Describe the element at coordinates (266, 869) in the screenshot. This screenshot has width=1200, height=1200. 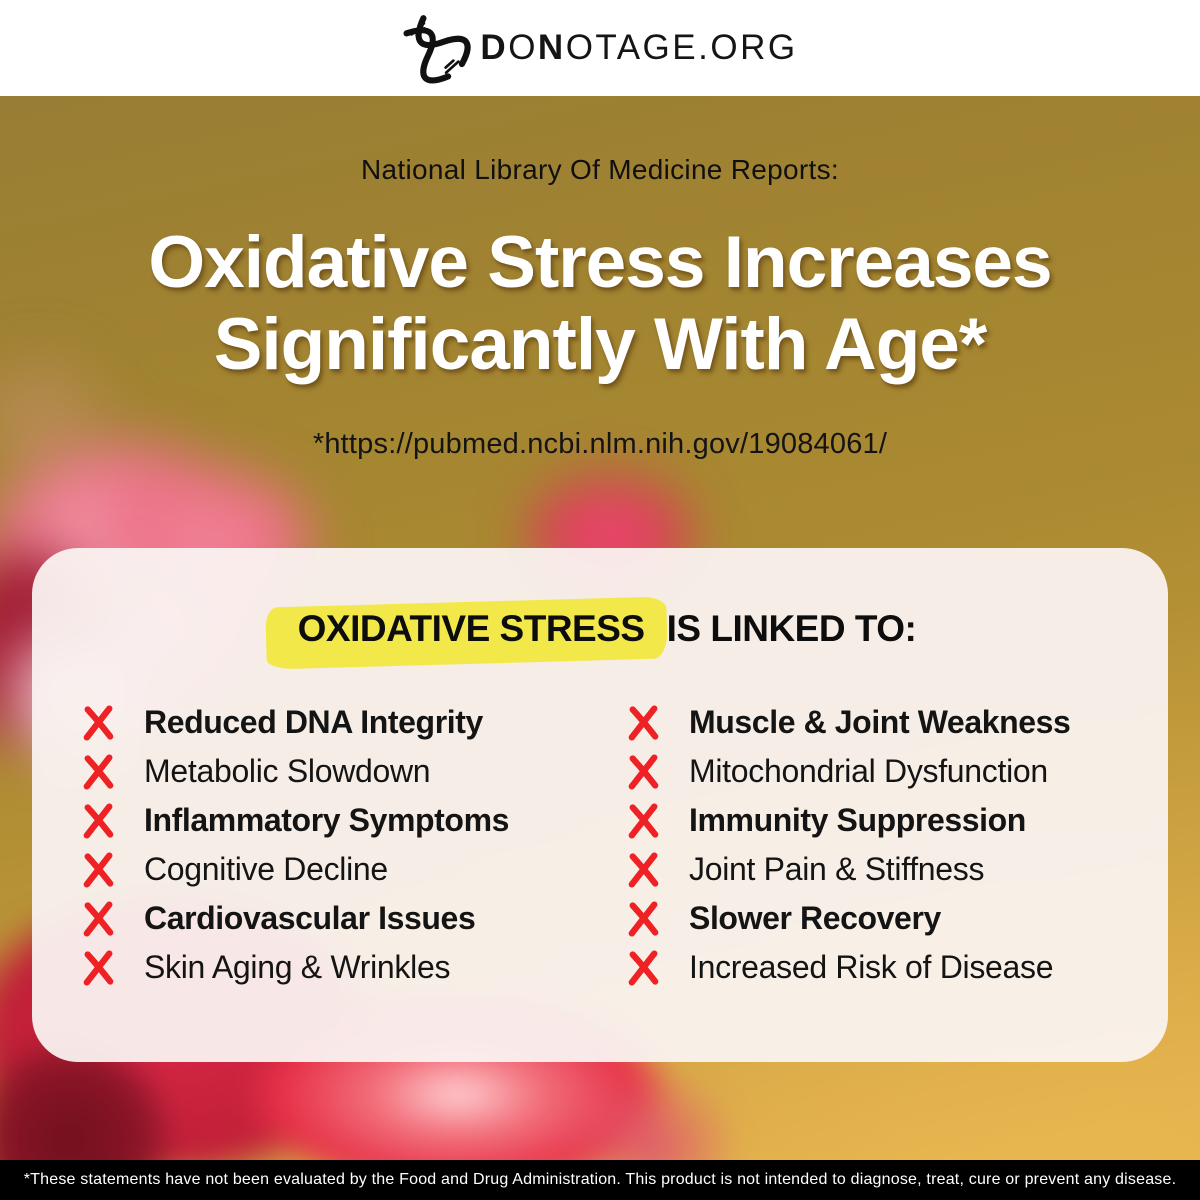
I see `item-label: Cognitive Decline` at that location.